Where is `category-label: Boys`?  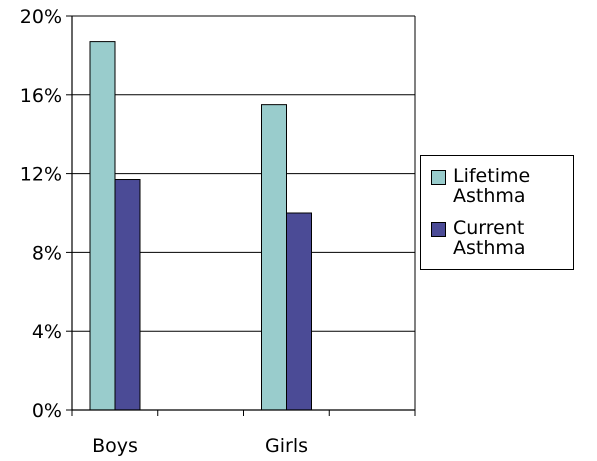 category-label: Boys is located at coordinates (115, 446).